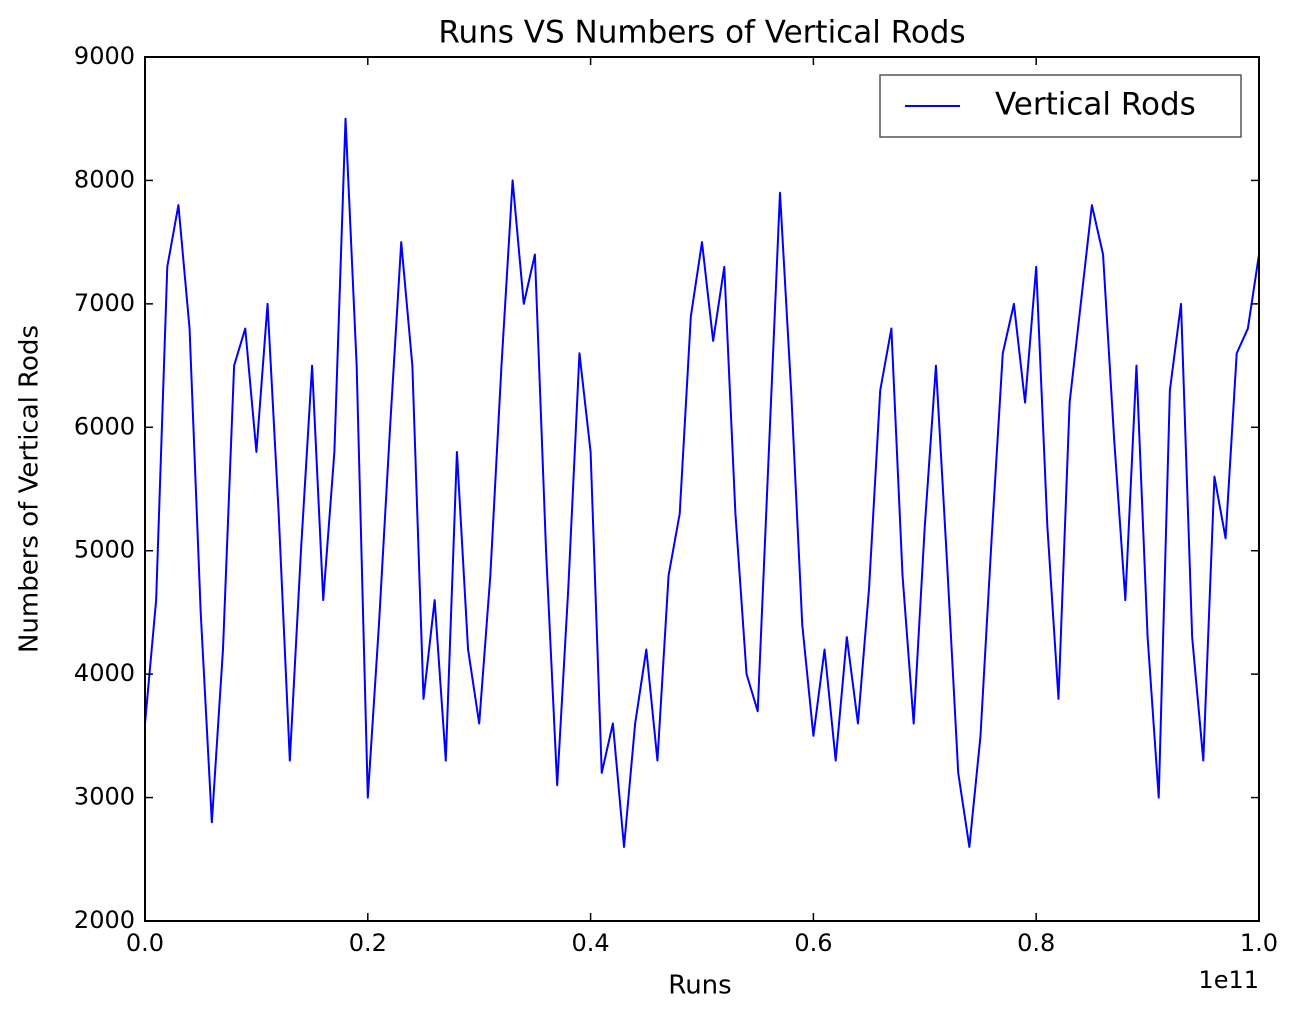 This screenshot has width=1297, height=1023. I want to click on y-tick-label: 3000, so click(104, 797).